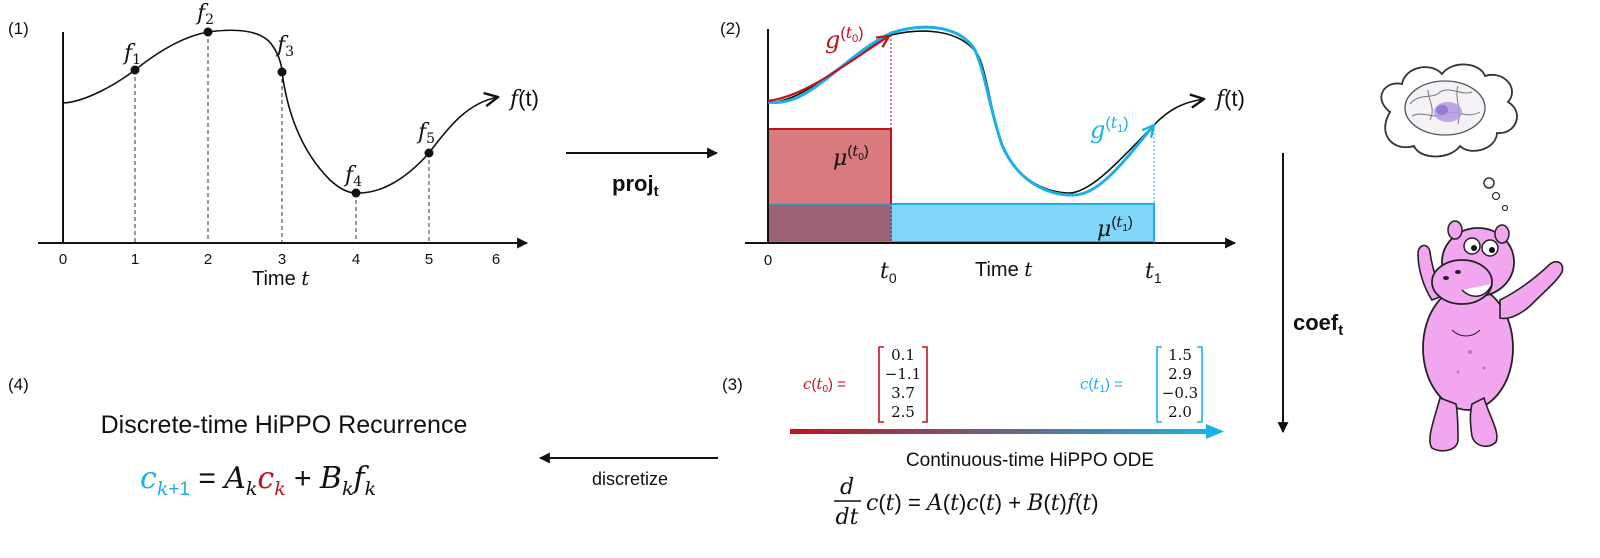 This screenshot has width=1600, height=558. What do you see at coordinates (1229, 99) in the screenshot?
I see `panel-2-curve-label: f(t)` at bounding box center [1229, 99].